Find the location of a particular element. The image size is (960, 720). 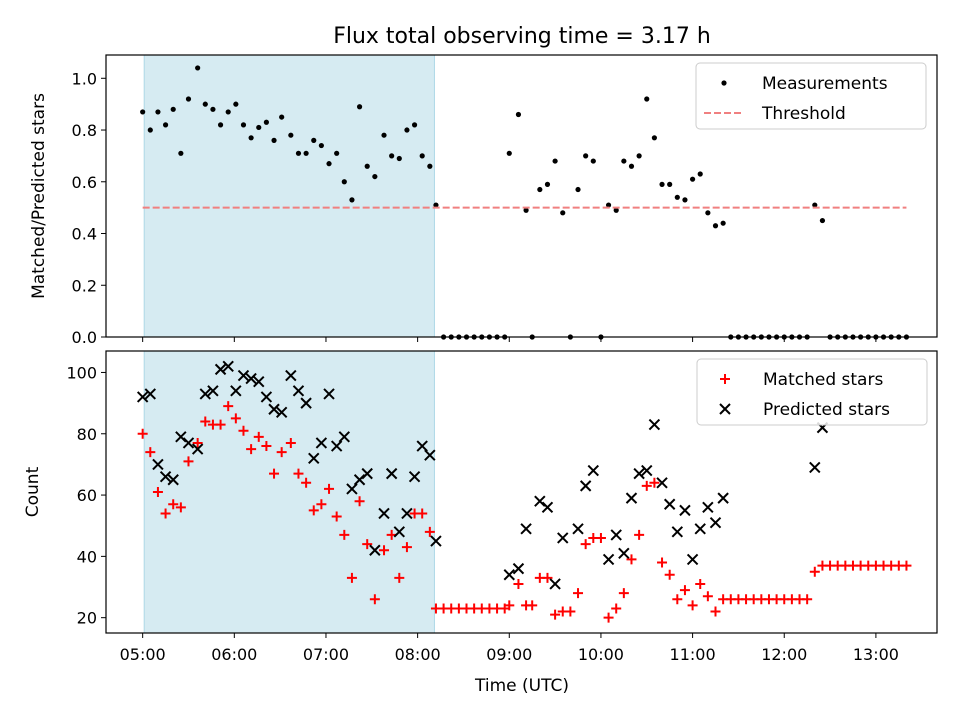

x-axis-label: Time (UTC) is located at coordinates (521, 686).